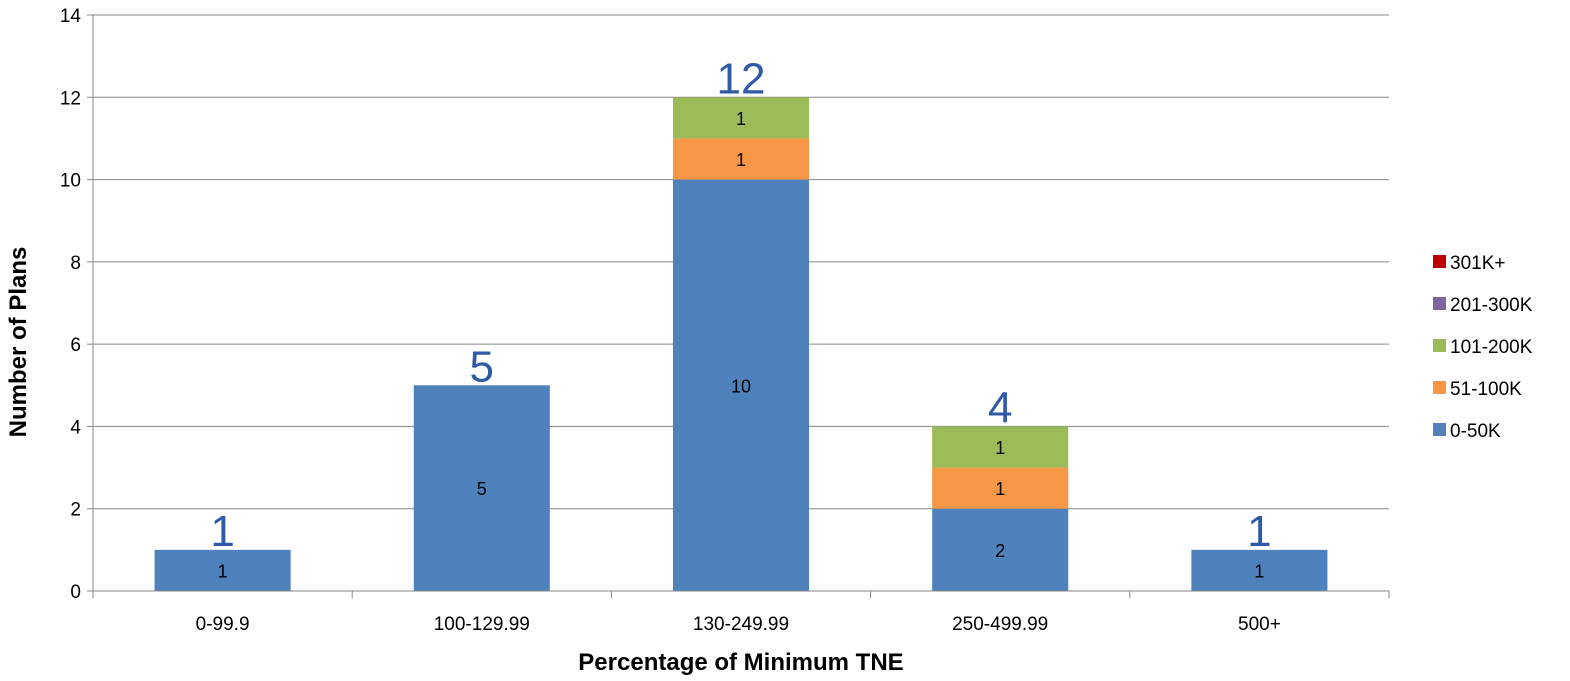 The image size is (1570, 681). Describe the element at coordinates (482, 366) in the screenshot. I see `bar-total-label: 5` at that location.